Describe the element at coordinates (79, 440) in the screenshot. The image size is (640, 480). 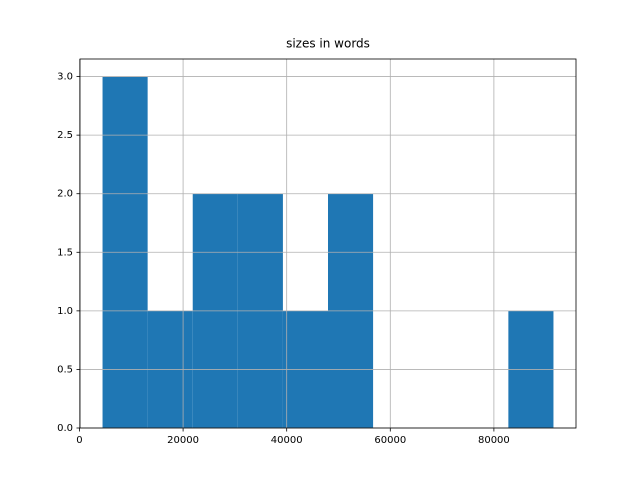
I see `x-tick-label: 0` at that location.